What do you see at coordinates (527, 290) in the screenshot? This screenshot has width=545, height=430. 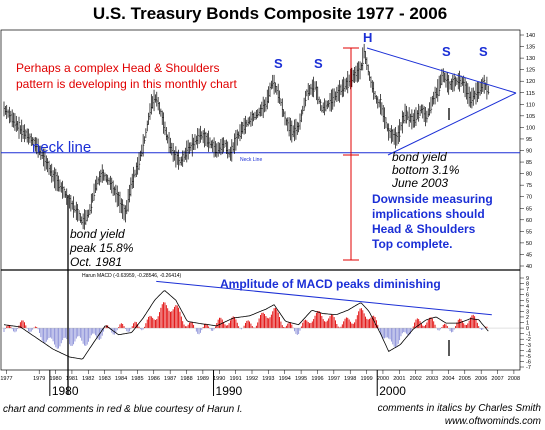 I see `macd-tick-label: 7` at bounding box center [527, 290].